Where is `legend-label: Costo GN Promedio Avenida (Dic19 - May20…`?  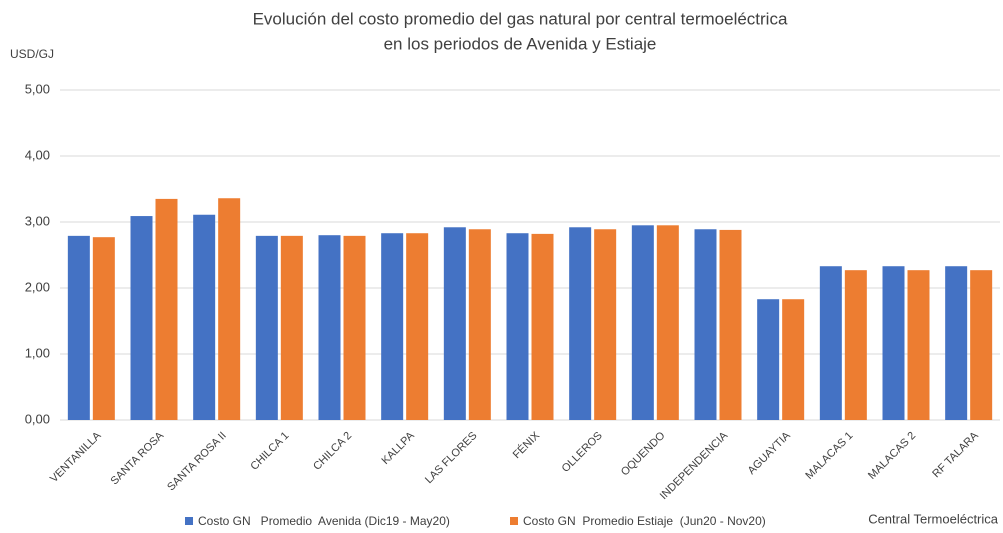
legend-label: Costo GN Promedio Avenida (Dic19 - May20… is located at coordinates (324, 521).